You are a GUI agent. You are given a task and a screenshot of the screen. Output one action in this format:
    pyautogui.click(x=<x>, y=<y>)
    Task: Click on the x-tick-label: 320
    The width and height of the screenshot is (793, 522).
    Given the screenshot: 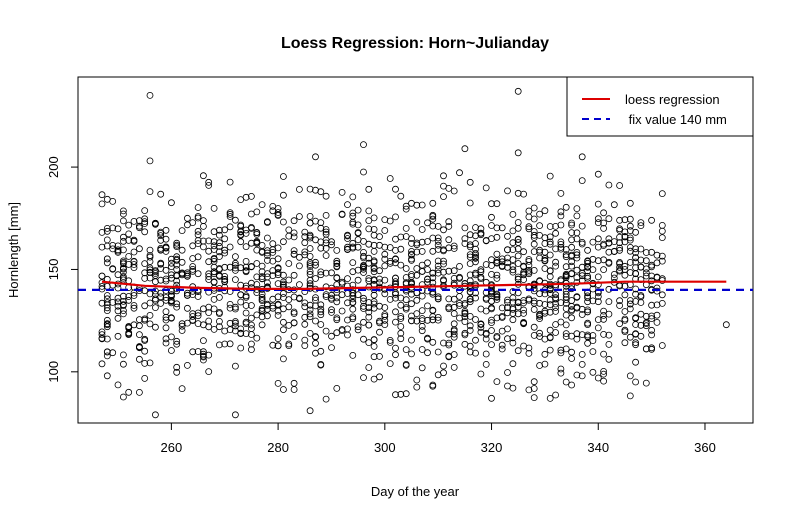 What is the action you would take?
    pyautogui.click(x=492, y=447)
    